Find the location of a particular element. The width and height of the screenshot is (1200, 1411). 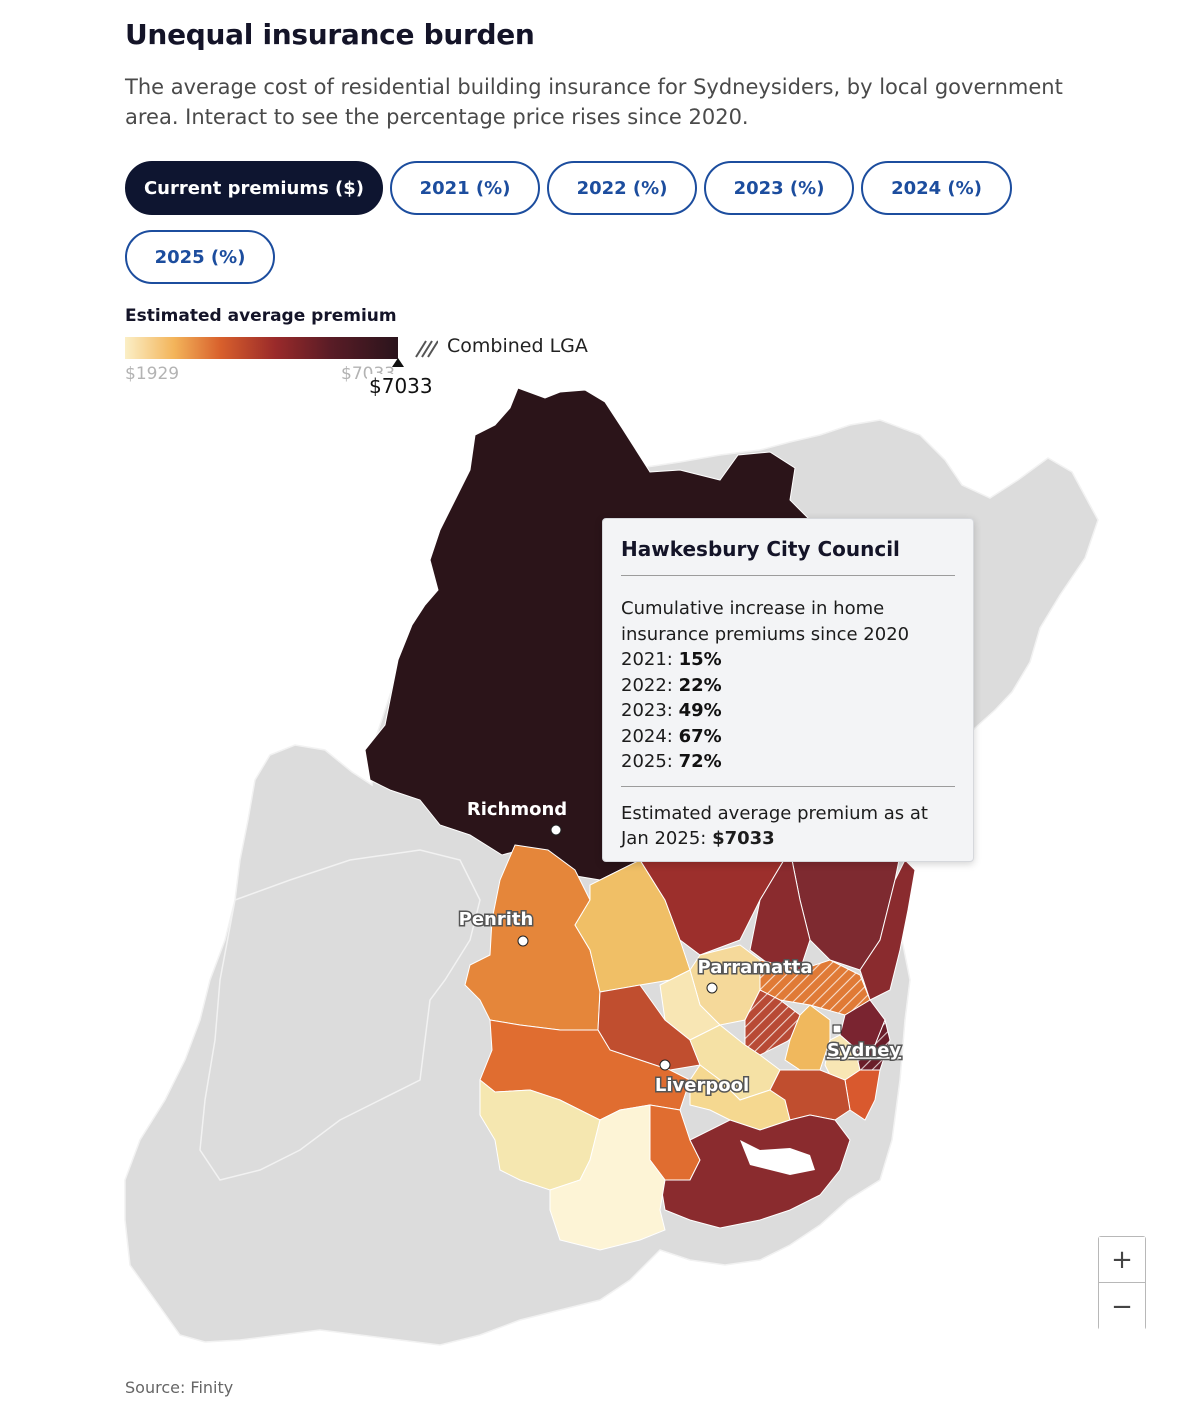

tab-2022: 2022 (%) is located at coordinates (622, 188).